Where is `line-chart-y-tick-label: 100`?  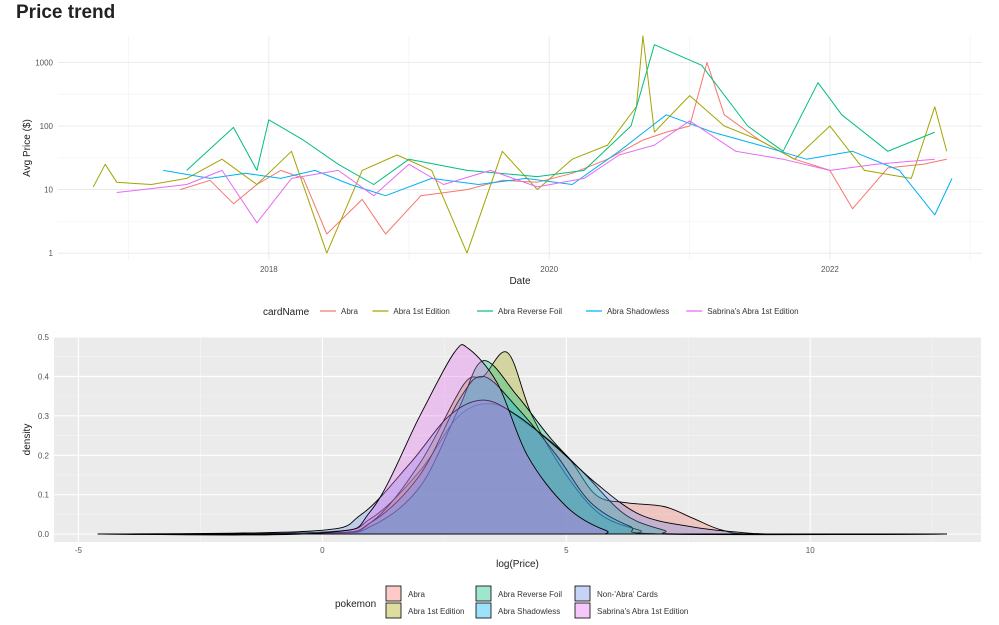 line-chart-y-tick-label: 100 is located at coordinates (47, 126).